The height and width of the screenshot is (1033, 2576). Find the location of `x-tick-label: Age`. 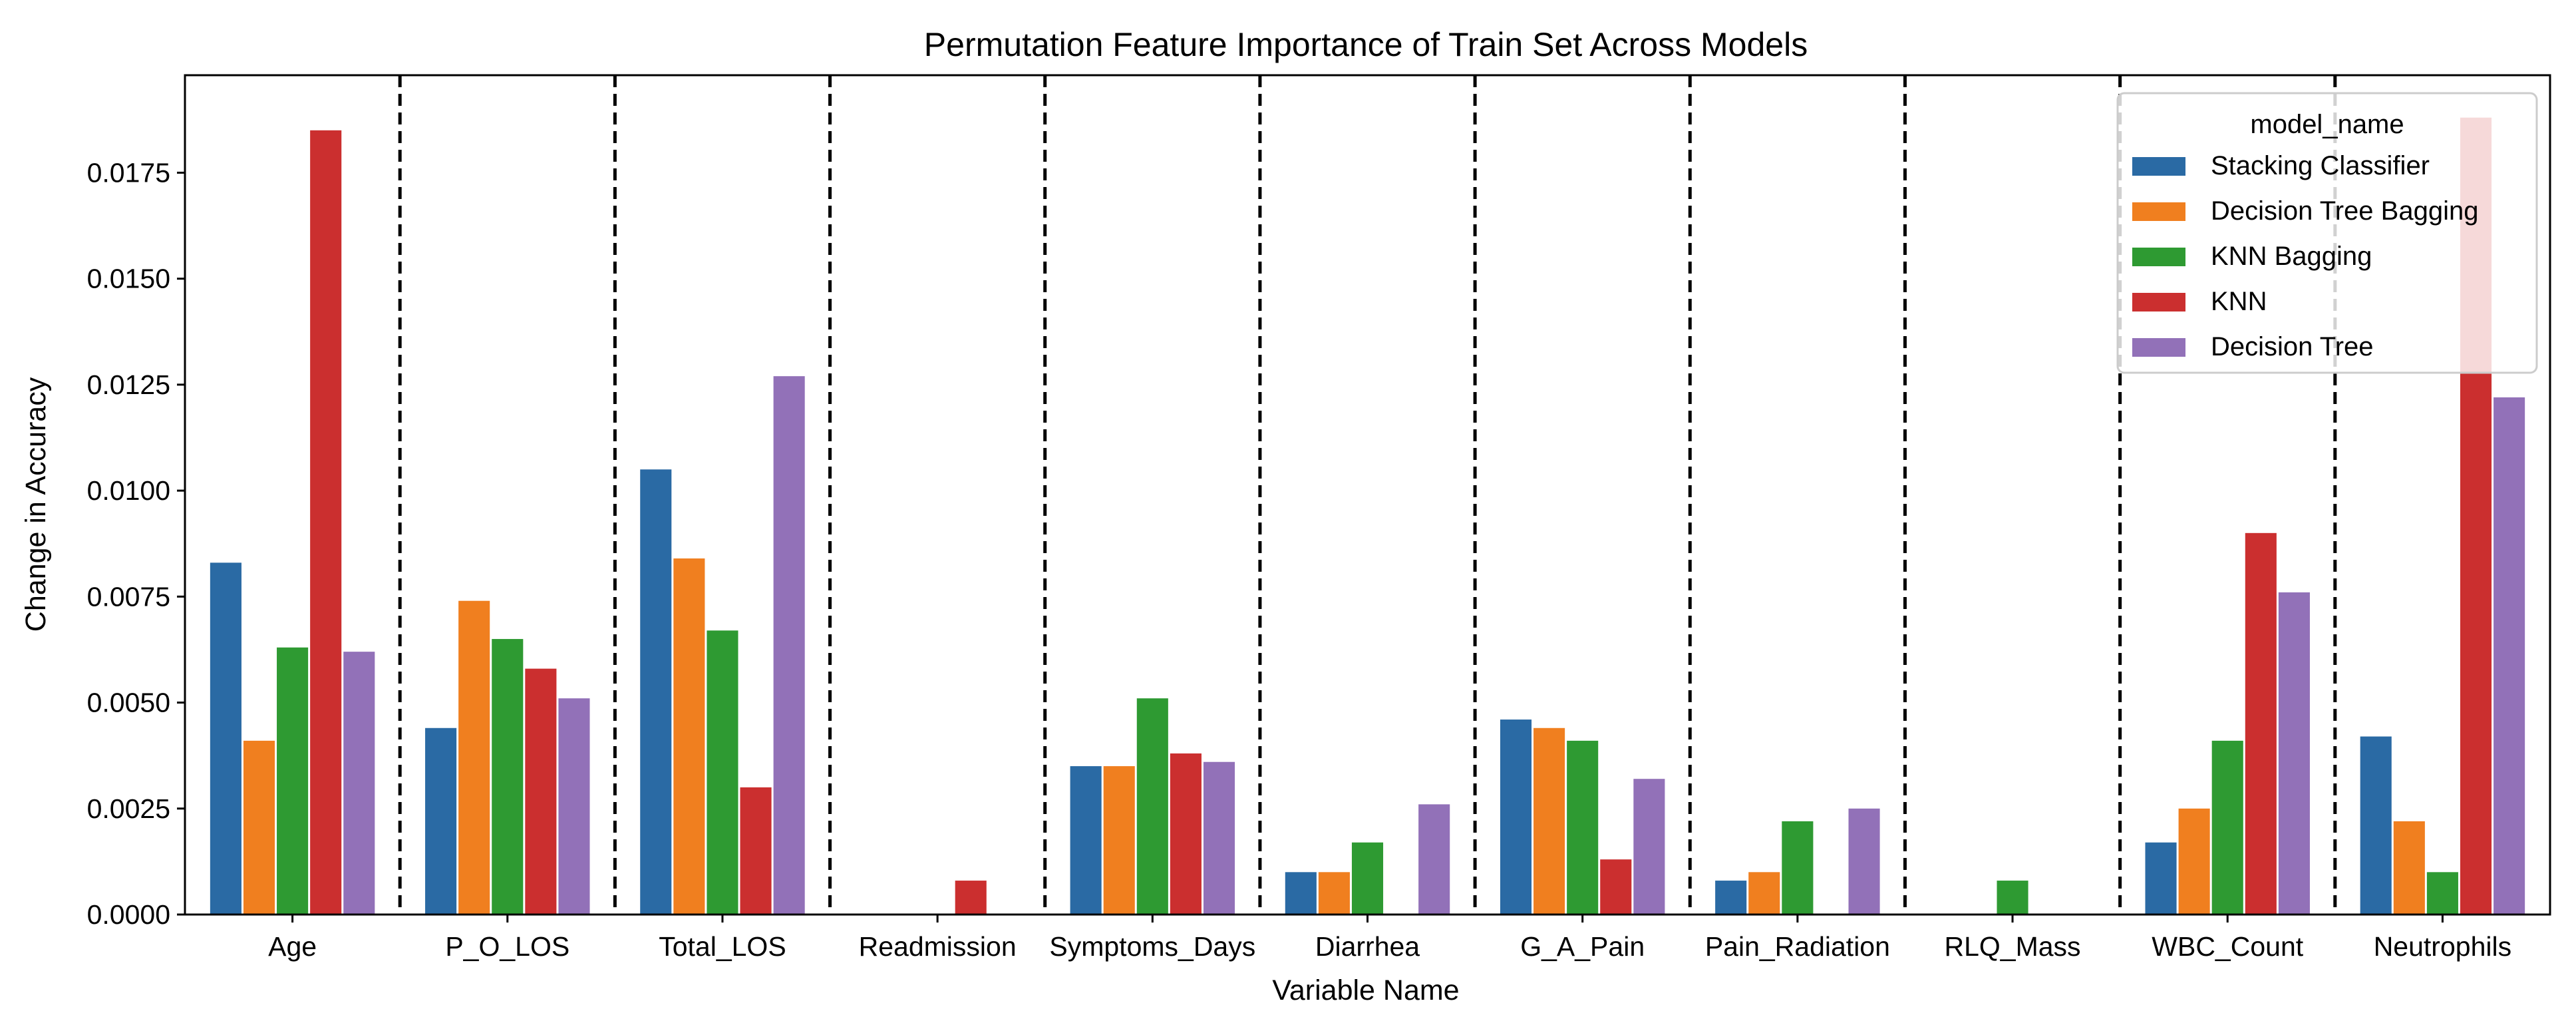

x-tick-label: Age is located at coordinates (292, 946).